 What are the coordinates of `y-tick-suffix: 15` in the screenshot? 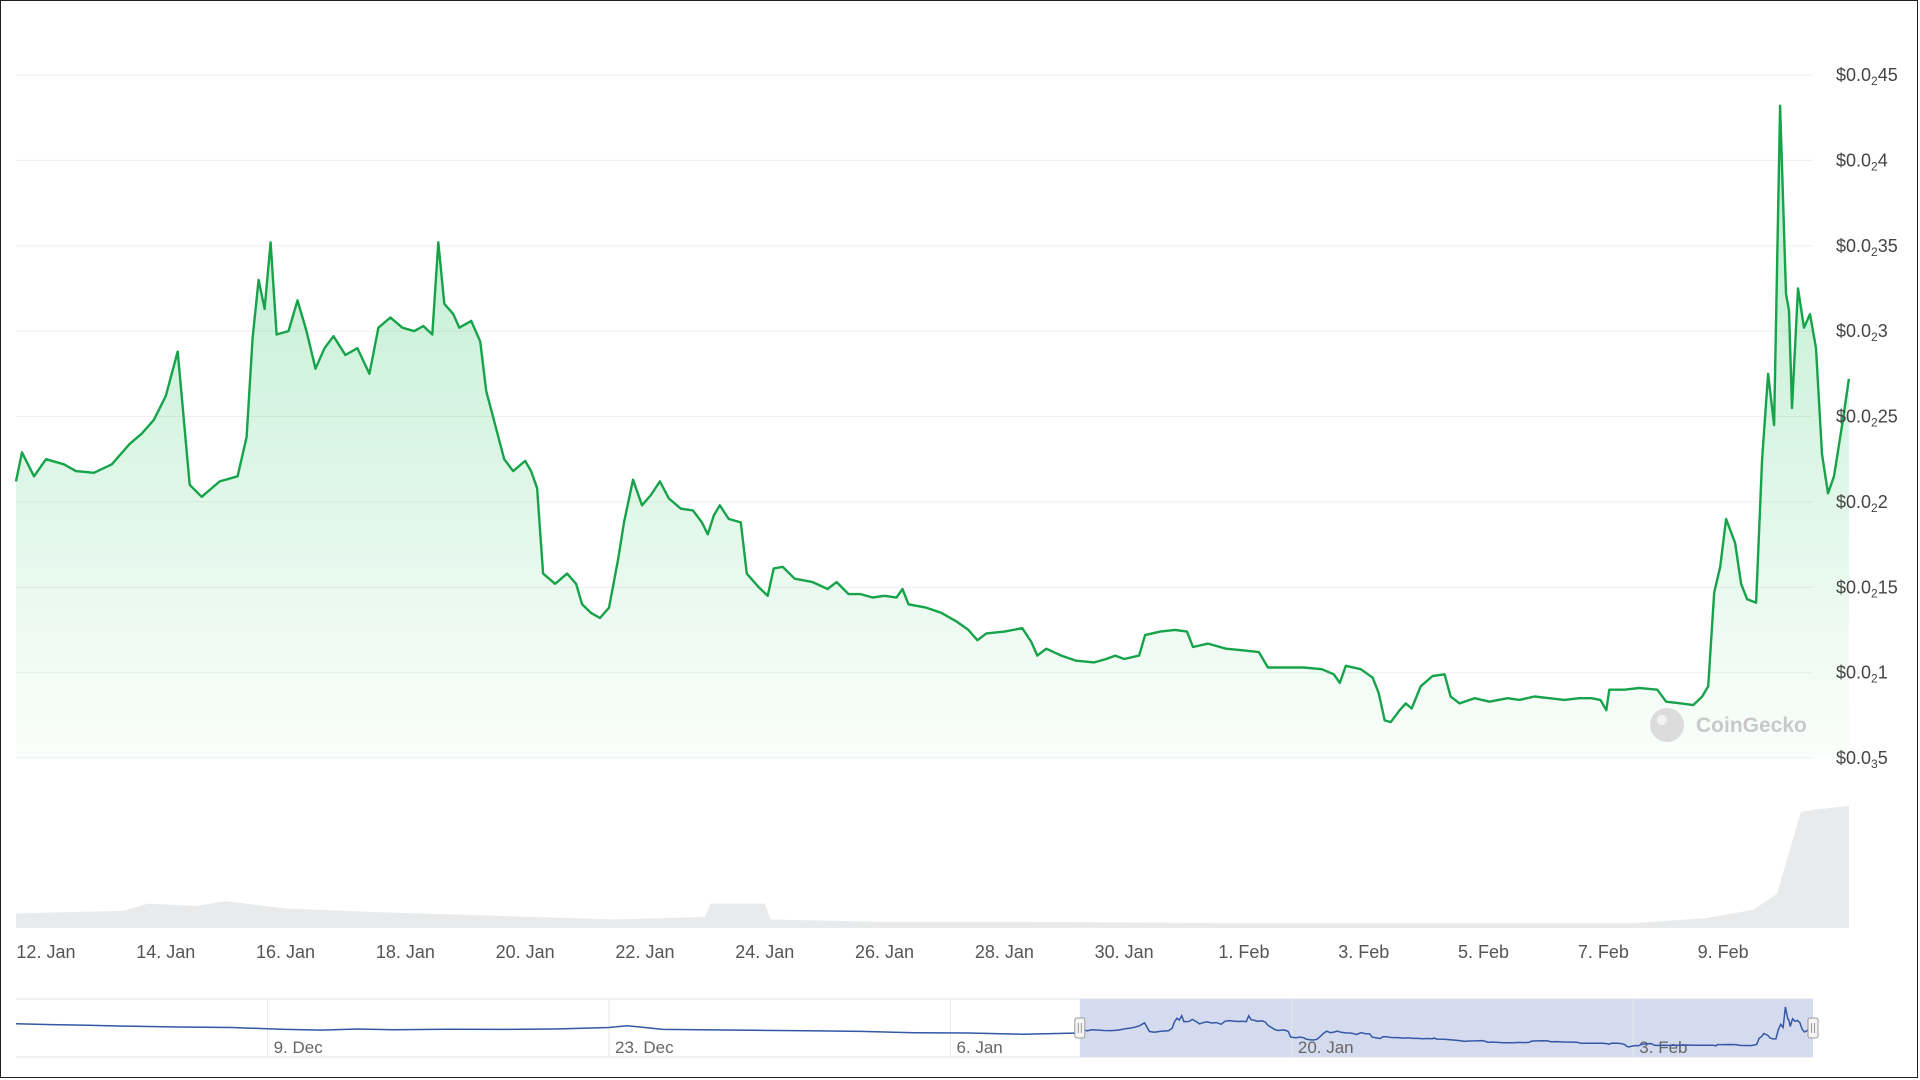 It's located at (1888, 587).